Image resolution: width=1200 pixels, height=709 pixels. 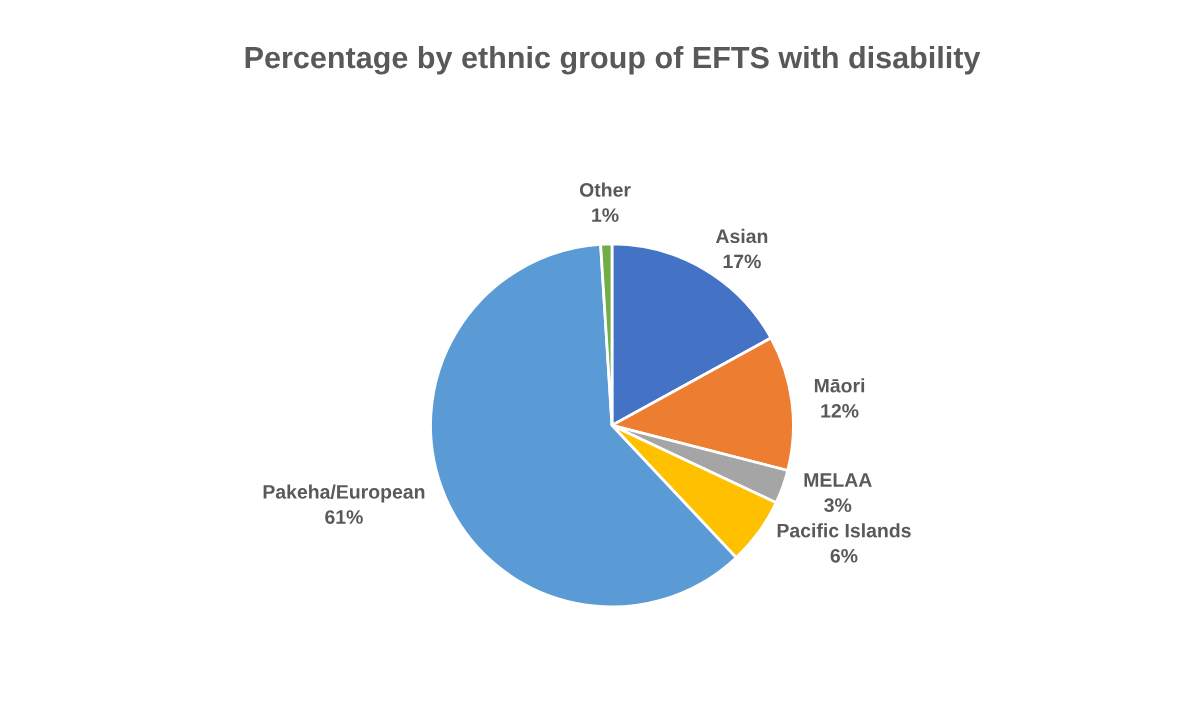 I want to click on data-label: 61%, so click(x=344, y=517).